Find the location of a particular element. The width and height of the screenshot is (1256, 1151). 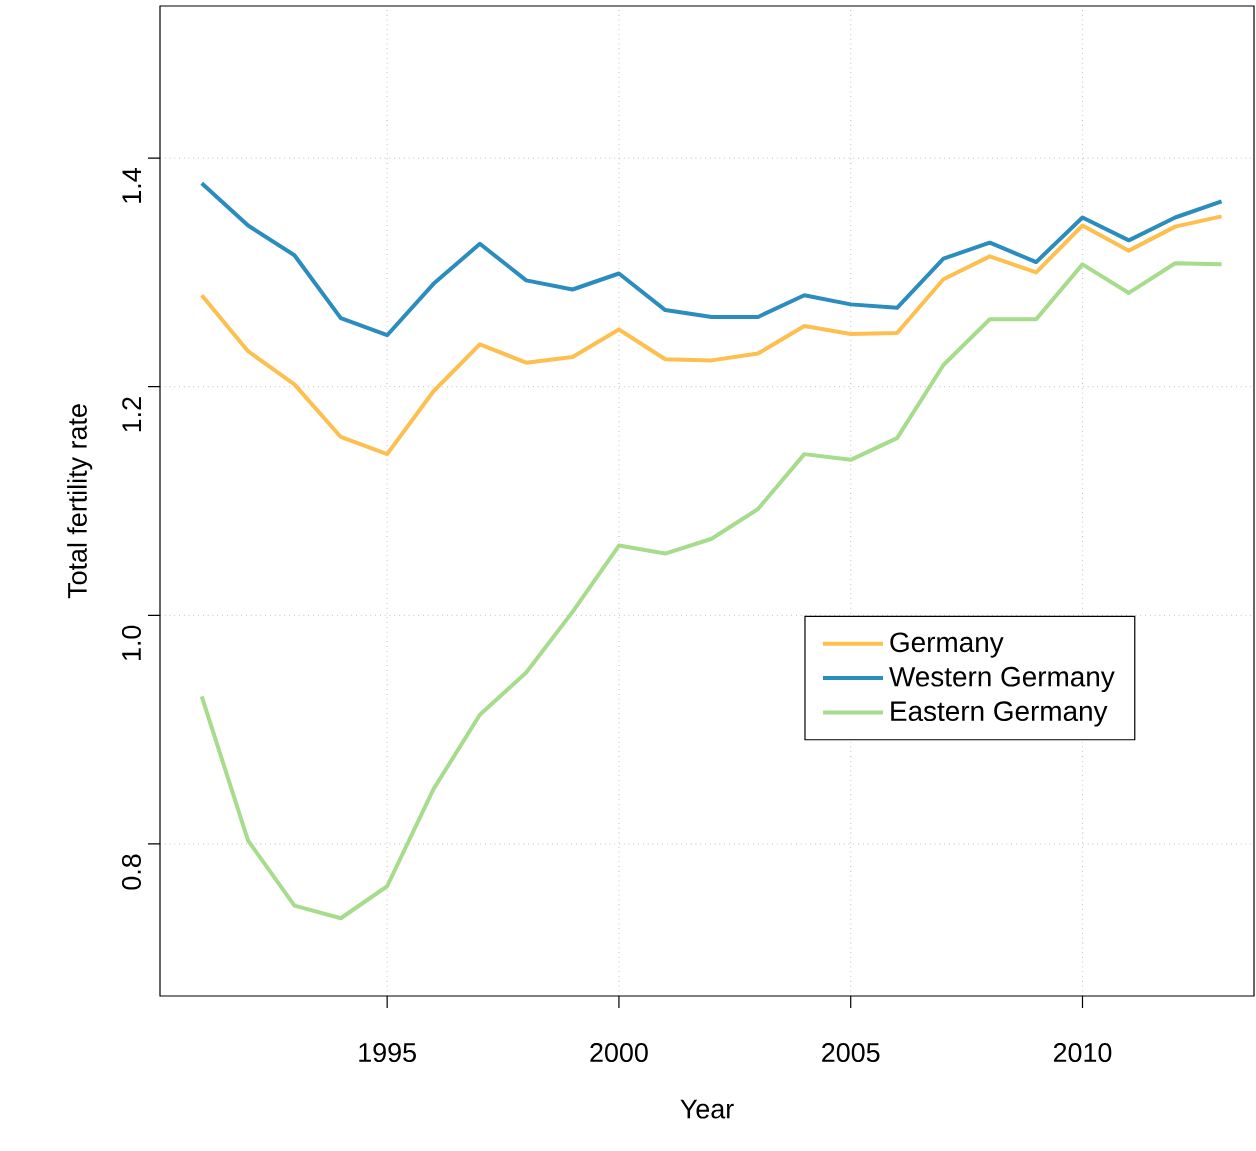

y-tick-label: 1.0 is located at coordinates (131, 642).